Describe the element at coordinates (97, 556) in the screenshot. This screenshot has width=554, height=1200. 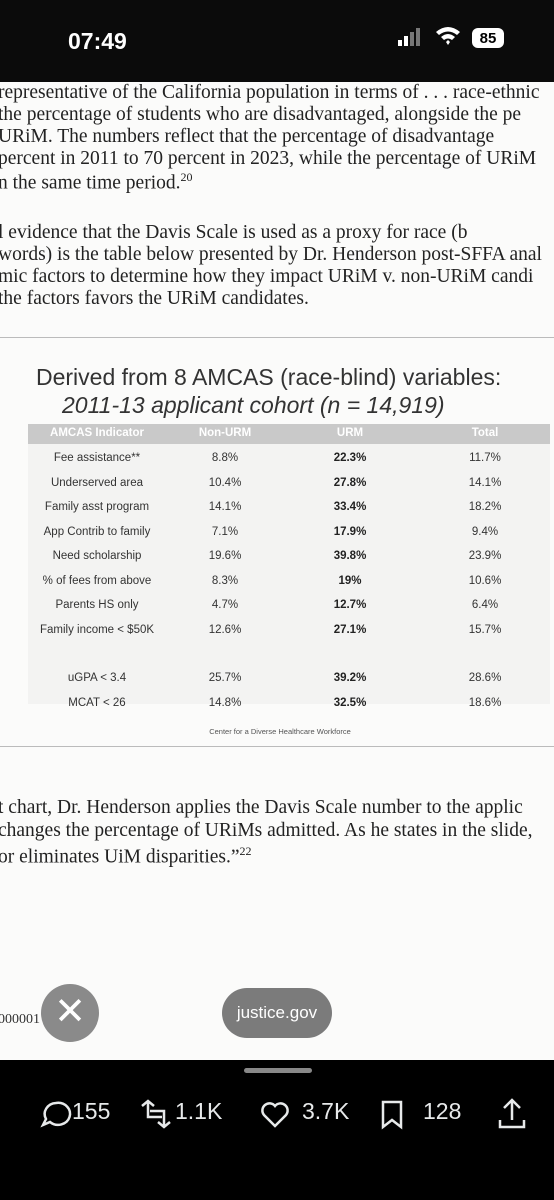
I see `table-cell: Need scholarship` at that location.